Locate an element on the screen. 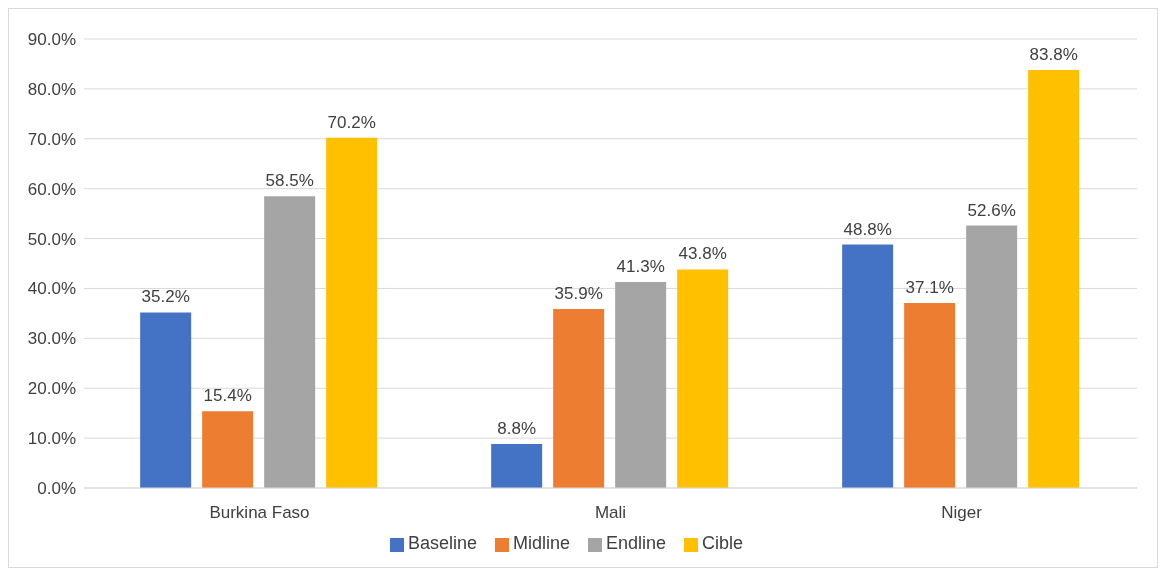 The image size is (1167, 571). data-label: 35.9% is located at coordinates (578, 293).